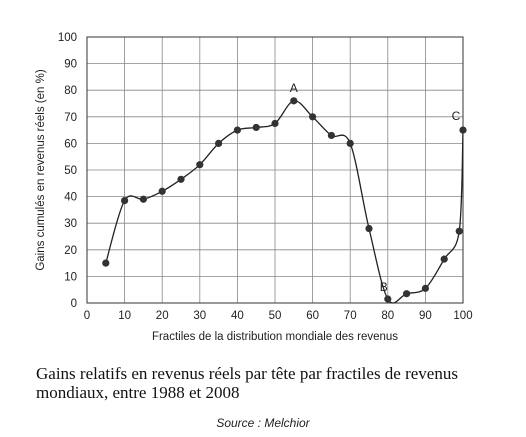  I want to click on y-tick-label: 20, so click(70, 251).